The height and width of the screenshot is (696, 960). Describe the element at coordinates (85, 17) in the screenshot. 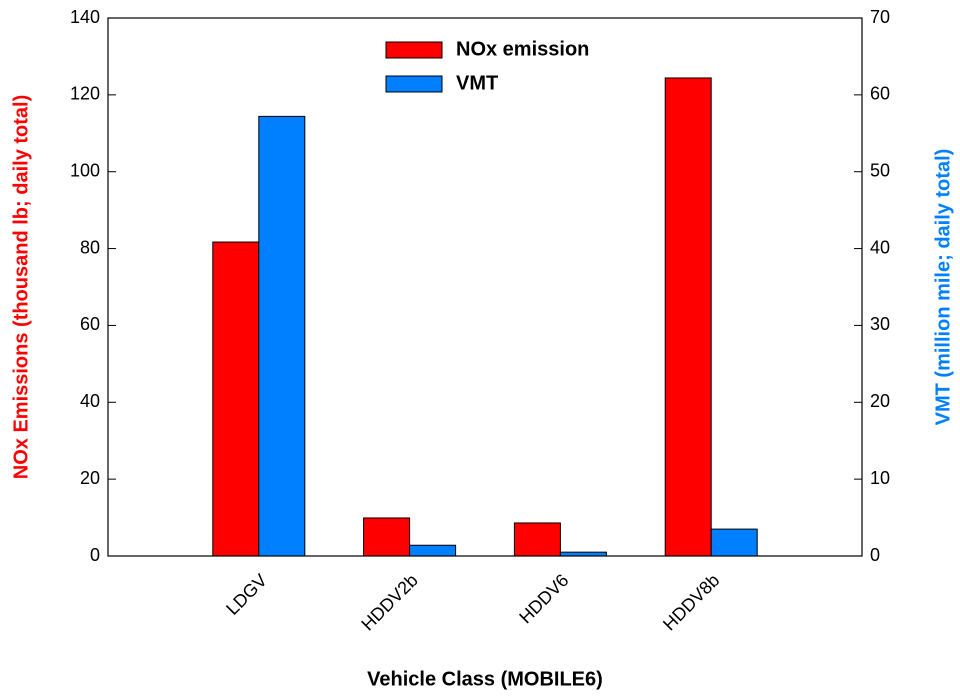

I see `y-tick-label: 140` at that location.